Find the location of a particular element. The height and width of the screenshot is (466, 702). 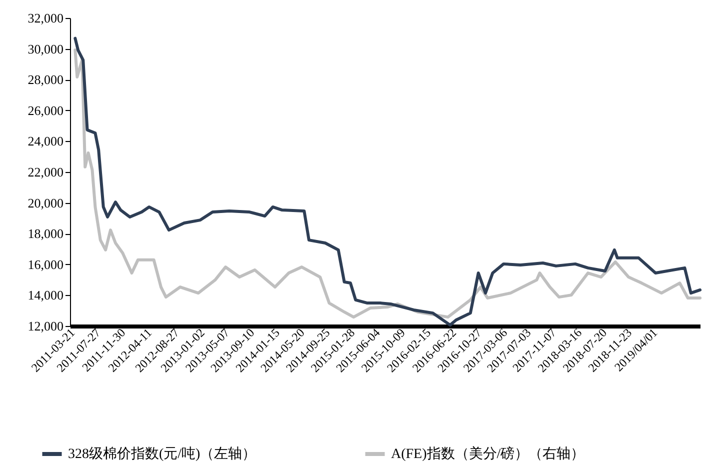

legend-label: A(FE)指数（美分/磅）（右轴） is located at coordinates (488, 454).